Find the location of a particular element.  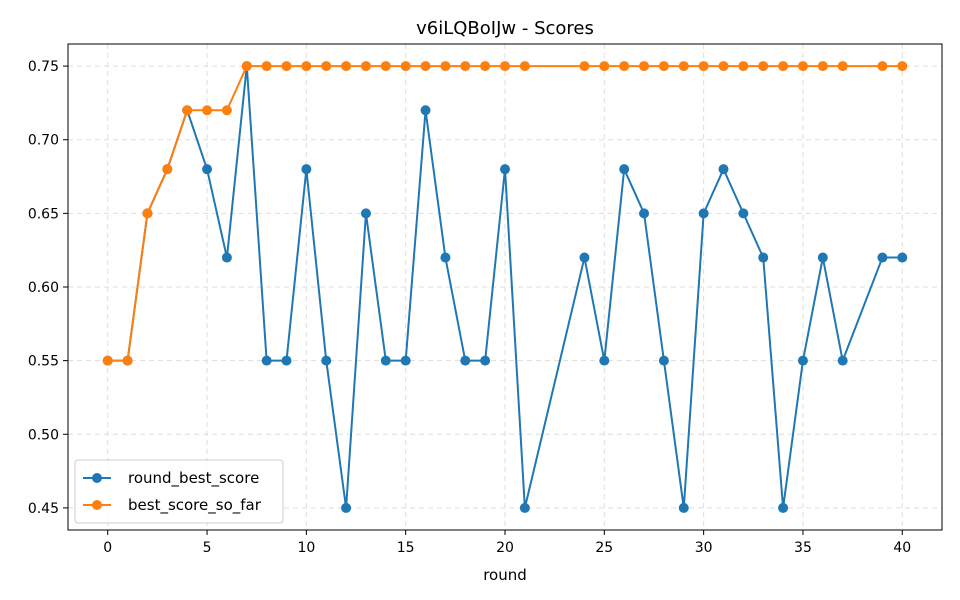

y-tick-label: 0.60 is located at coordinates (43, 288).